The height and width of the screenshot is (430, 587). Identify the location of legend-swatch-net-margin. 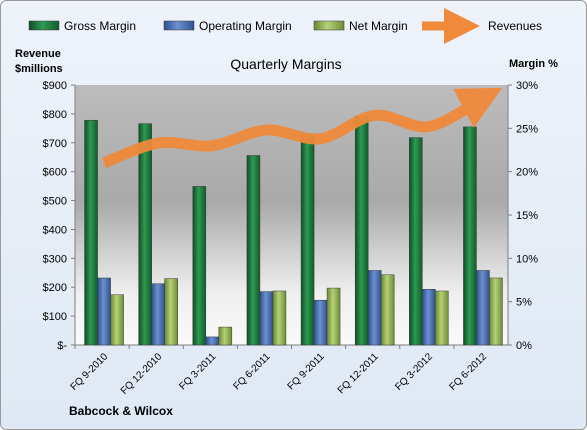
(329, 25).